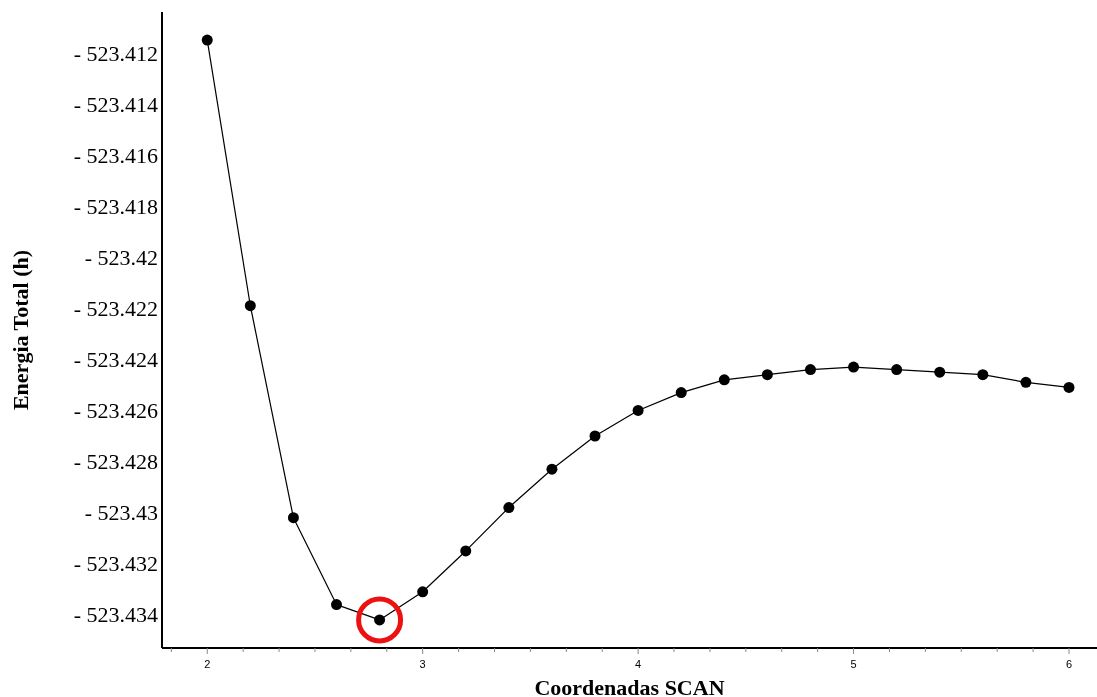 This screenshot has width=1097, height=697. Describe the element at coordinates (629, 686) in the screenshot. I see `x-axis-title: Coordenadas SCAN` at that location.